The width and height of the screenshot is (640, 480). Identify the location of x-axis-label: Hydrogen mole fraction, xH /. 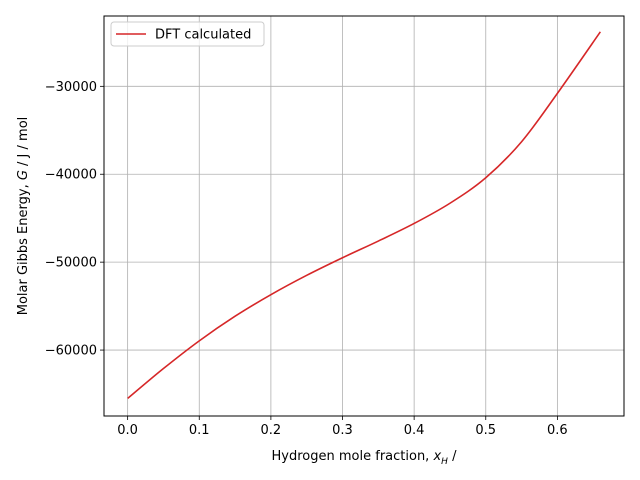
(365, 458).